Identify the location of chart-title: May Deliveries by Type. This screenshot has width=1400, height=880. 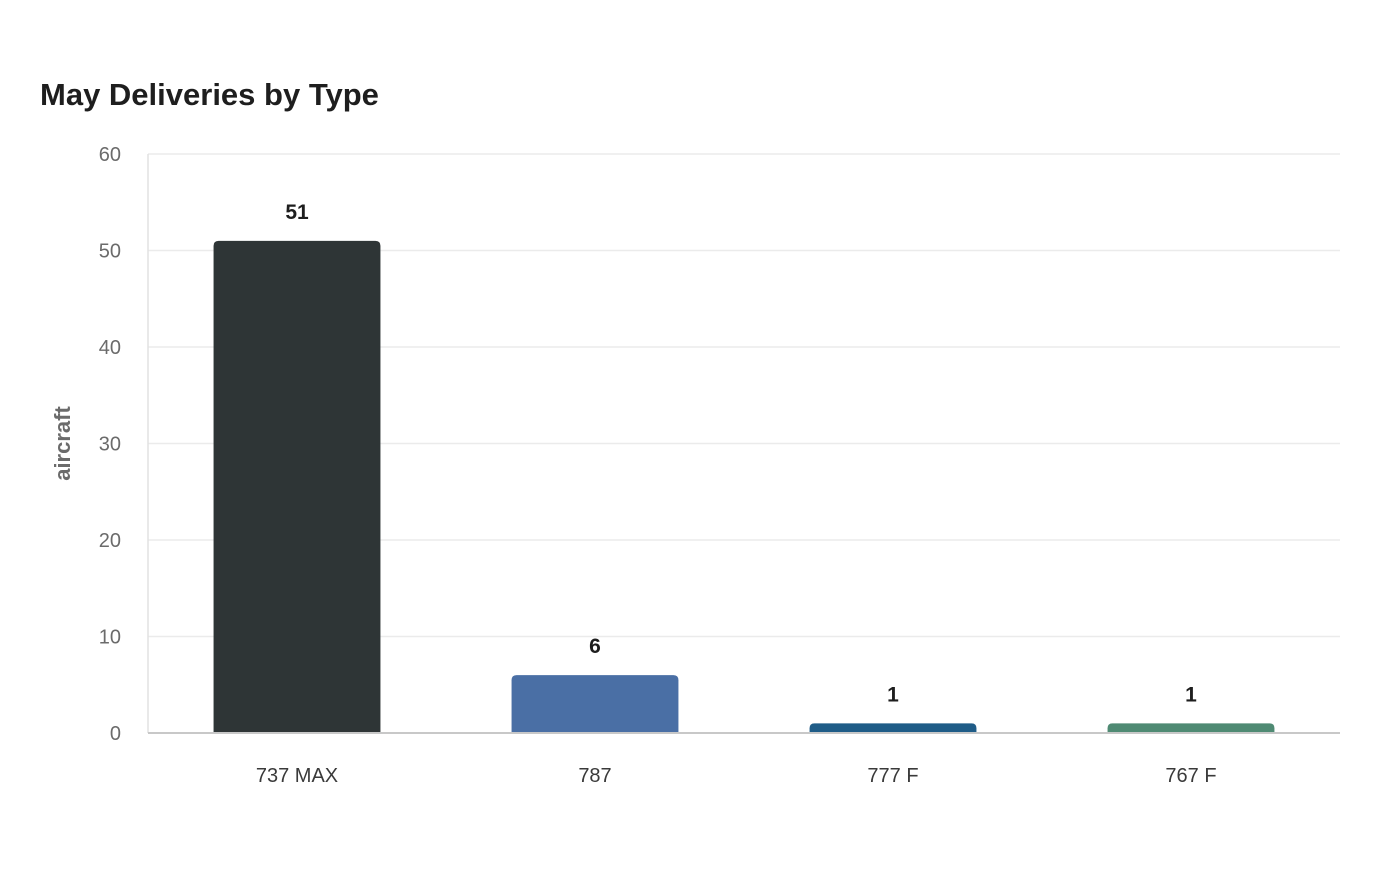
(209, 94).